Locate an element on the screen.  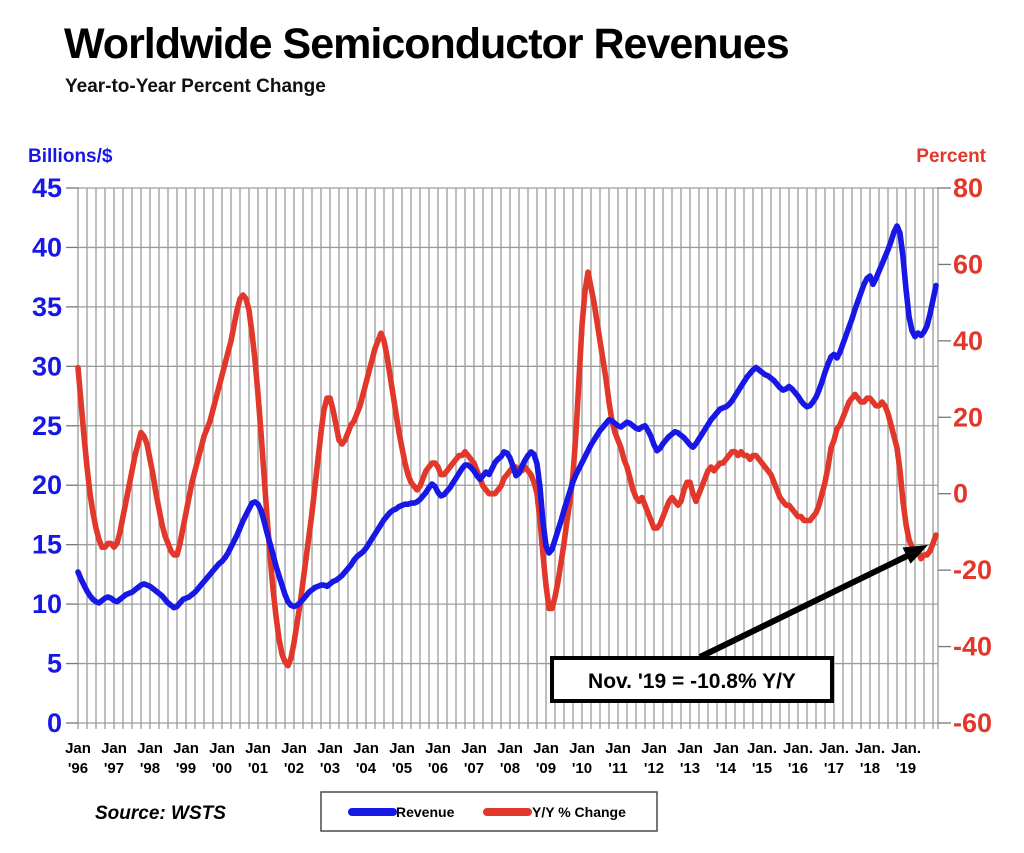
left-axis-tick-labels: 45 40 35 30 25 20 15 10 5 0 is located at coordinates (47, 455).